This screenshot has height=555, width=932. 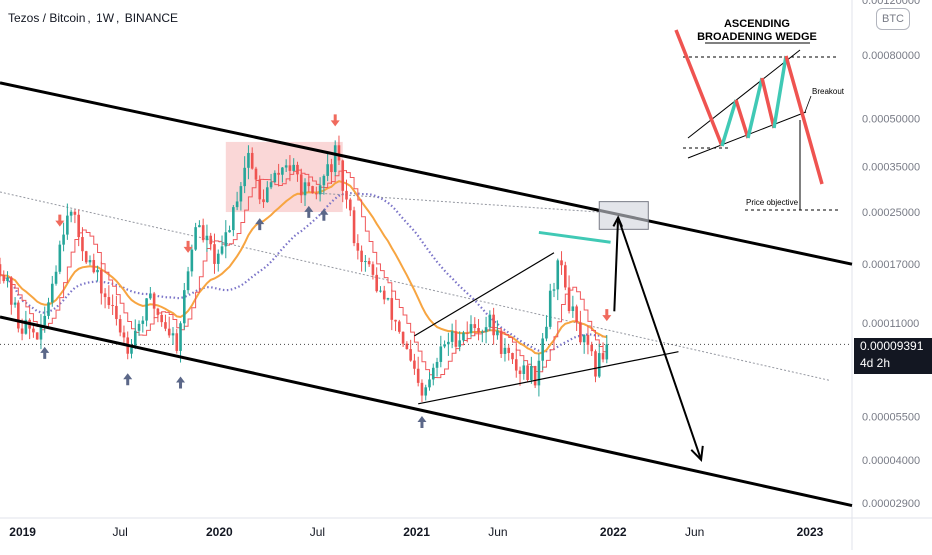 What do you see at coordinates (891, 418) in the screenshot?
I see `y-tick-label: 0.00005500` at bounding box center [891, 418].